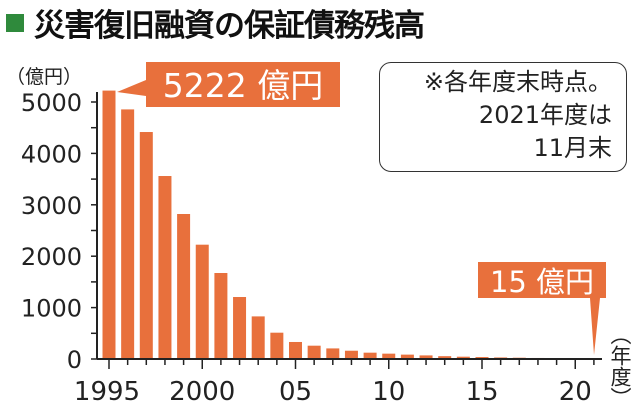  I want to click on callout-latest-label: 15 億円, so click(542, 282).